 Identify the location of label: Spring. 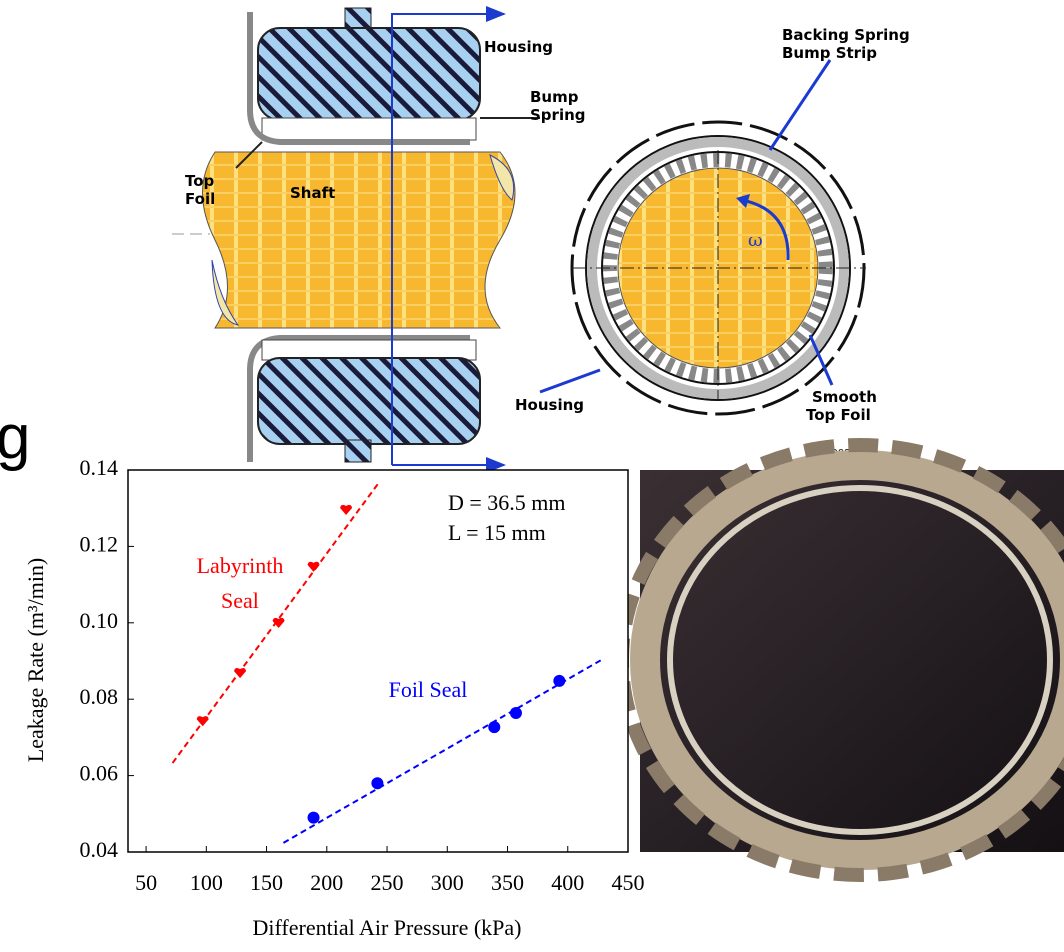
(558, 115).